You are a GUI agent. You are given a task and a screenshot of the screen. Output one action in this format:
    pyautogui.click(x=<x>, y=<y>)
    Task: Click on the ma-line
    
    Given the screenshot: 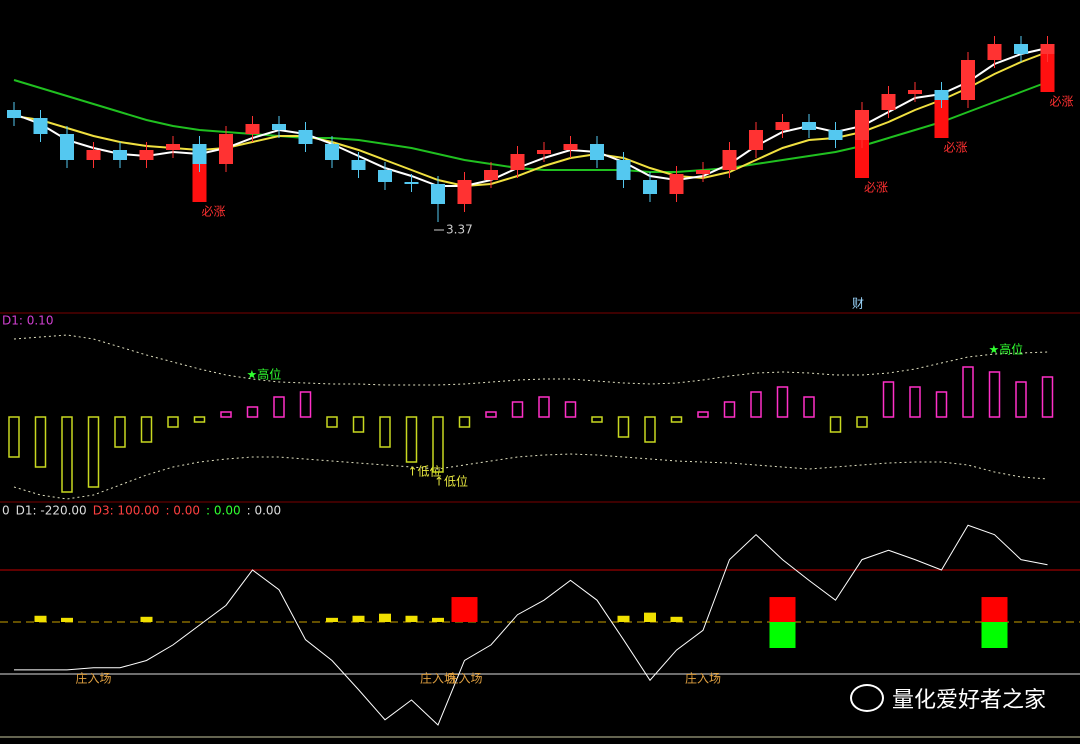 What is the action you would take?
    pyautogui.click(x=530, y=126)
    